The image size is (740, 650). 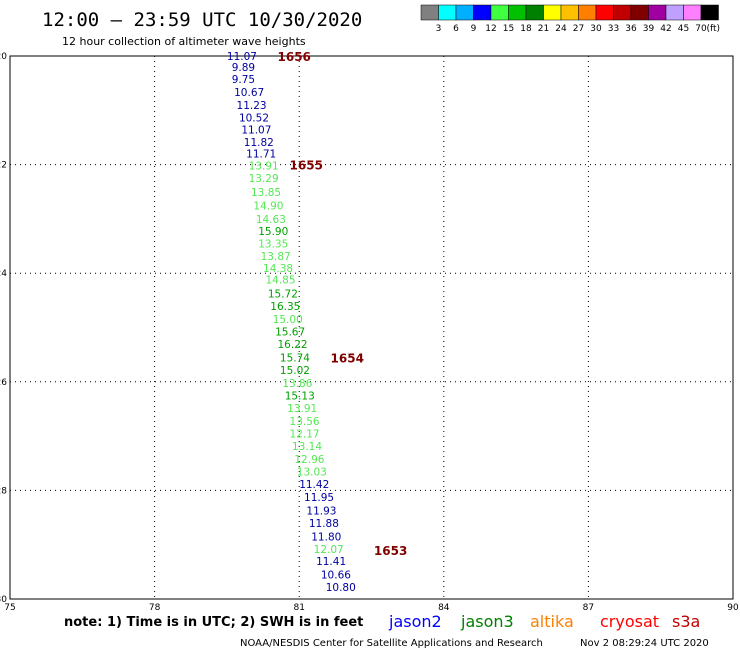 What do you see at coordinates (300, 396) in the screenshot?
I see `wave-height-label: 15.13` at bounding box center [300, 396].